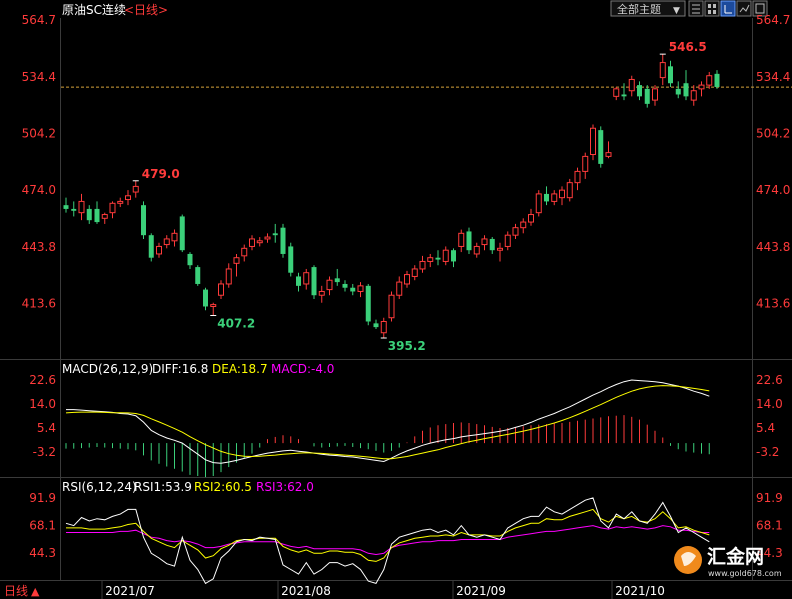 The width and height of the screenshot is (792, 599). I want to click on macd-tick-right: 5.4, so click(765, 428).